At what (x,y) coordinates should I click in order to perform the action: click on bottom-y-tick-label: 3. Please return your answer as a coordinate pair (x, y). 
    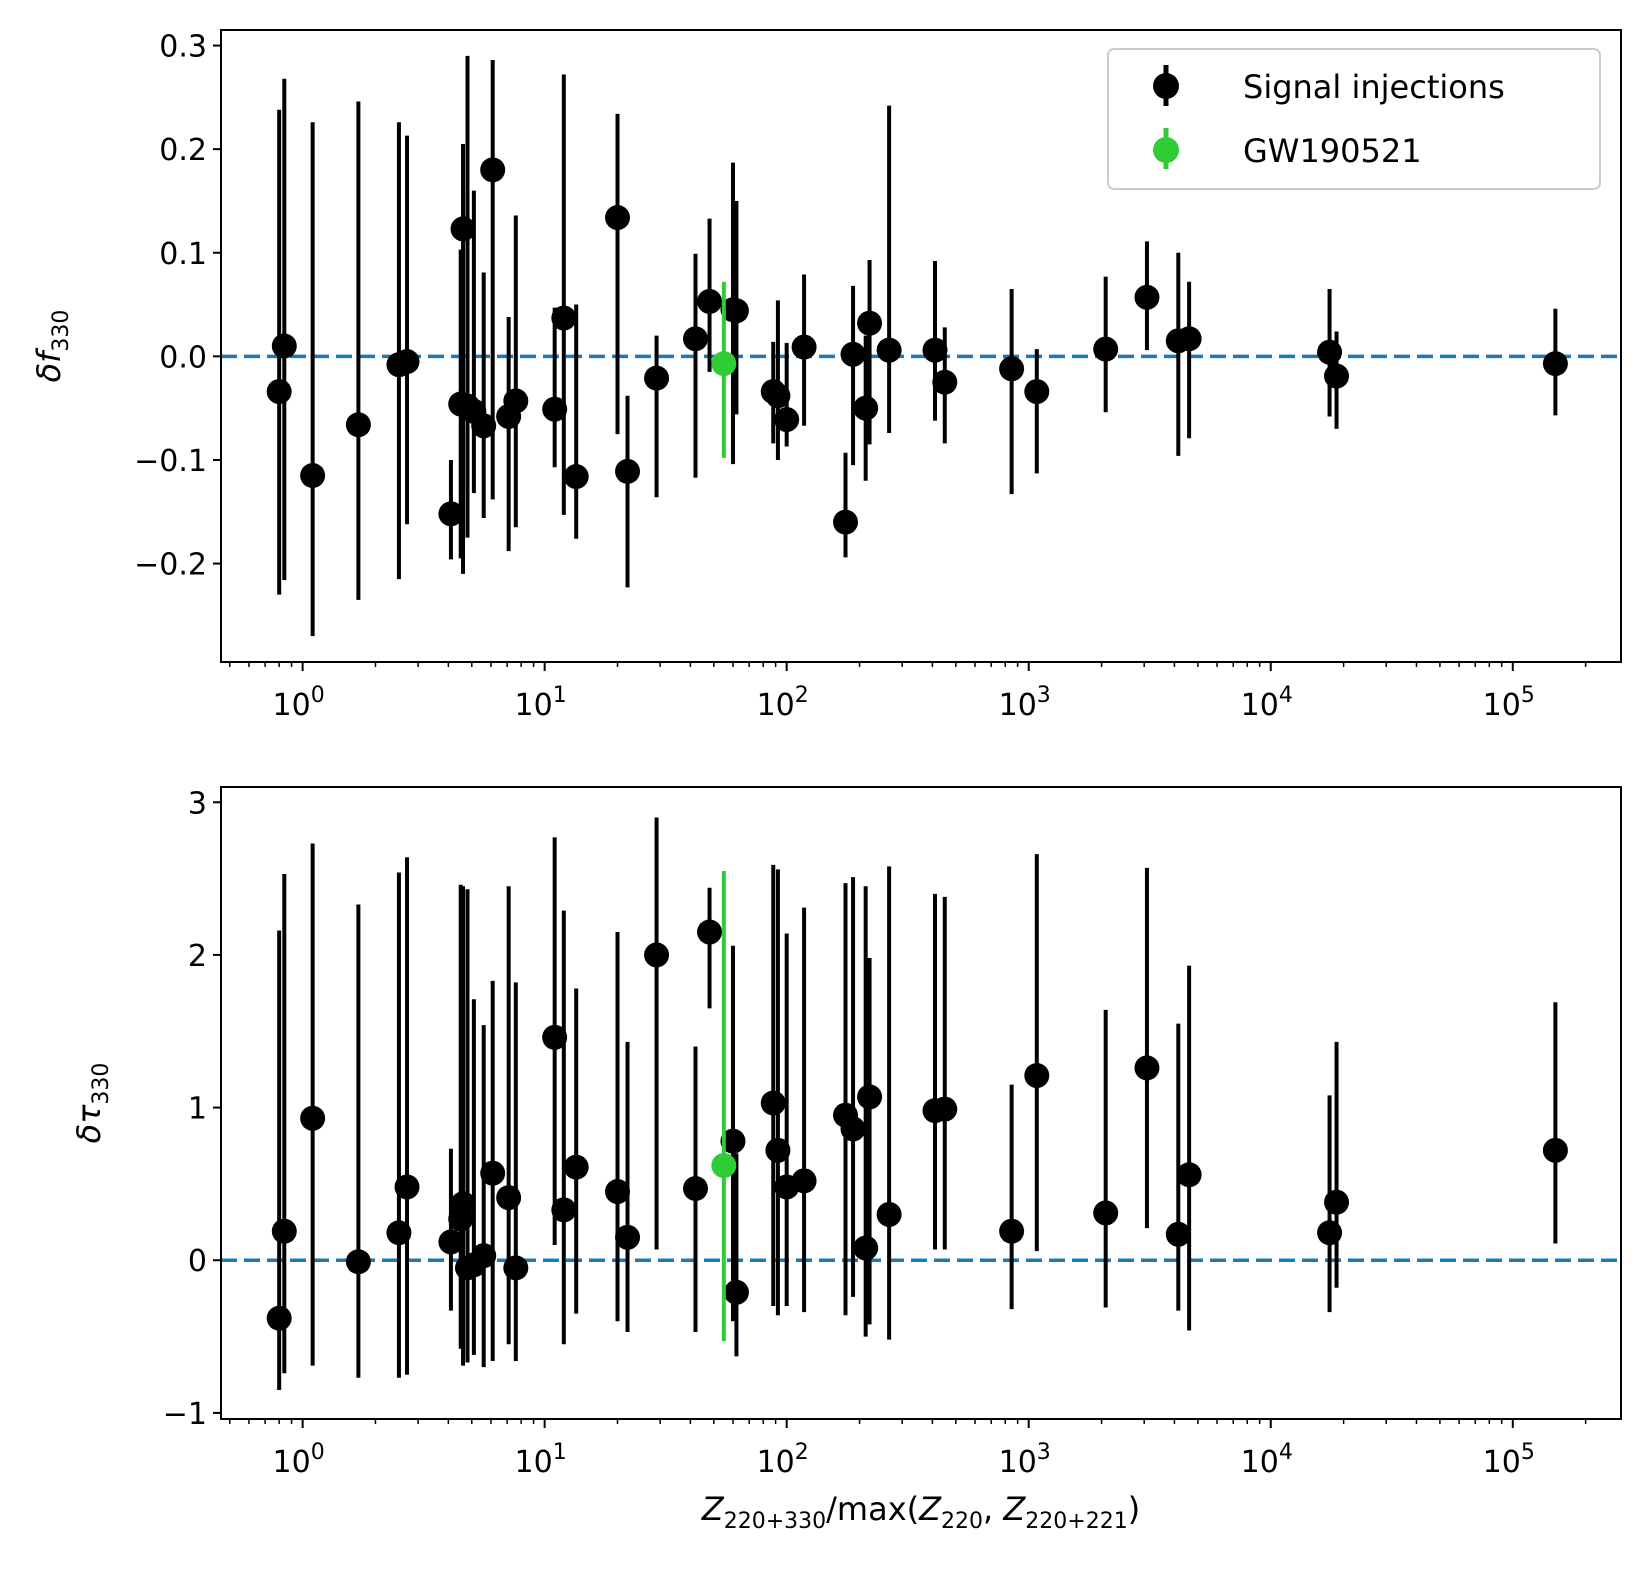
    Looking at the image, I should click on (197, 803).